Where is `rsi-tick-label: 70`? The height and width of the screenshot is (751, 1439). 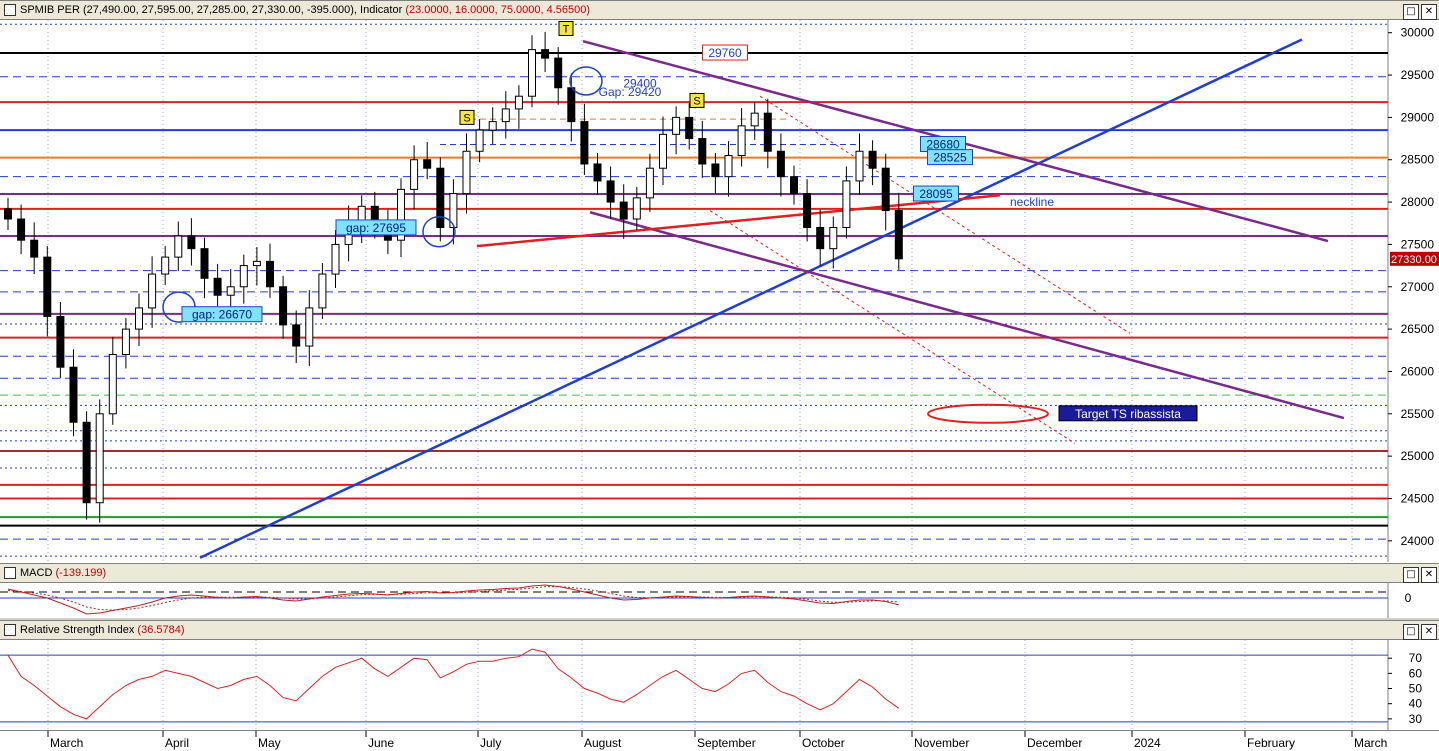 rsi-tick-label: 70 is located at coordinates (1416, 658).